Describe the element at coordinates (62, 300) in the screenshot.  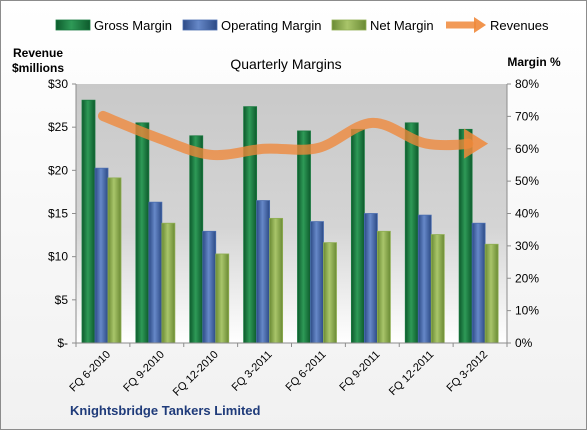
I see `left-tick-label: $5` at that location.